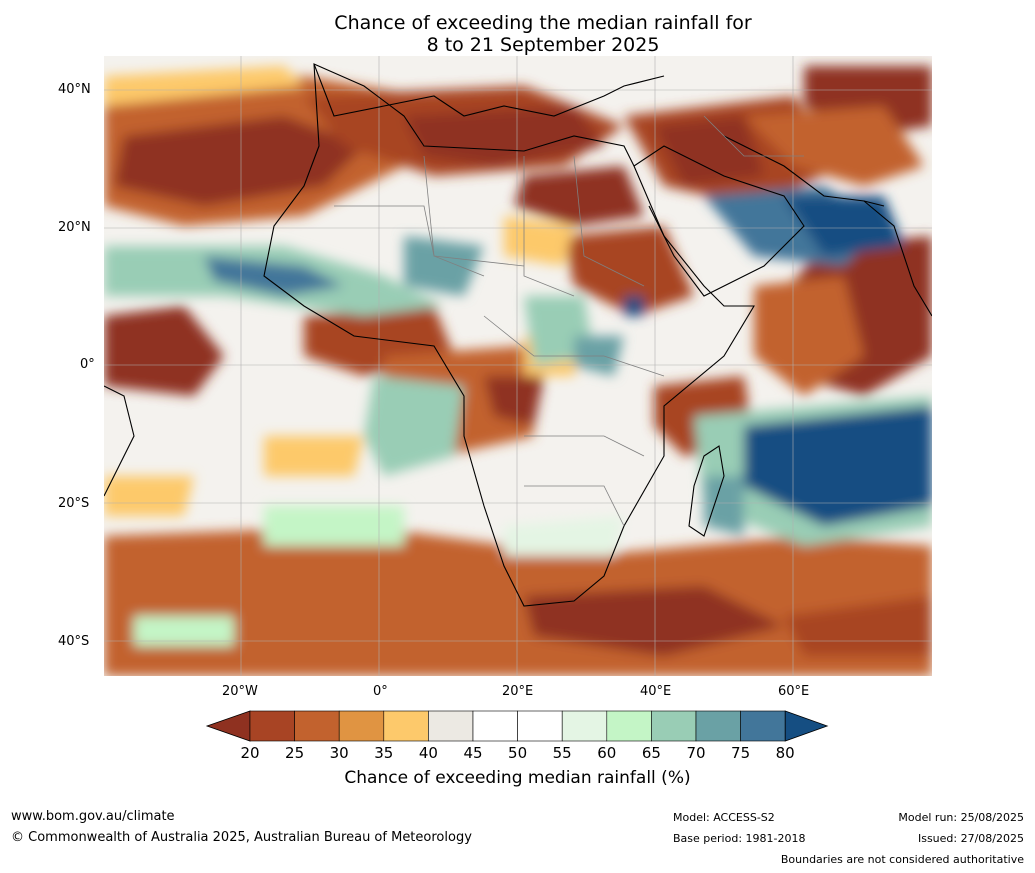 The width and height of the screenshot is (1035, 873). What do you see at coordinates (518, 753) in the screenshot?
I see `colorbar-tick-label: 50` at bounding box center [518, 753].